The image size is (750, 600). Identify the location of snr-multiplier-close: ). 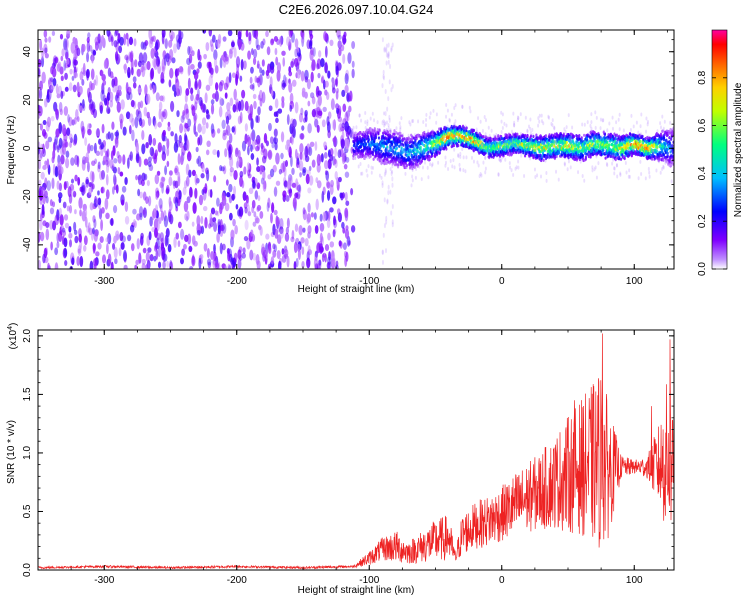
(13, 324).